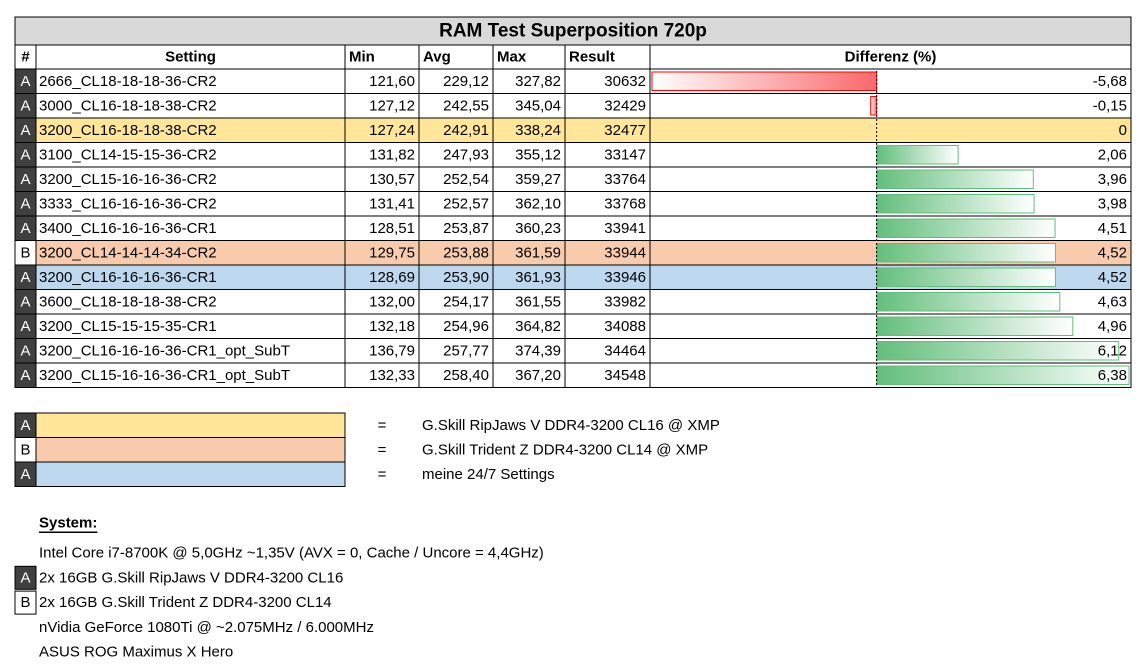  Describe the element at coordinates (1112, 277) in the screenshot. I see `difference: 4,52` at that location.